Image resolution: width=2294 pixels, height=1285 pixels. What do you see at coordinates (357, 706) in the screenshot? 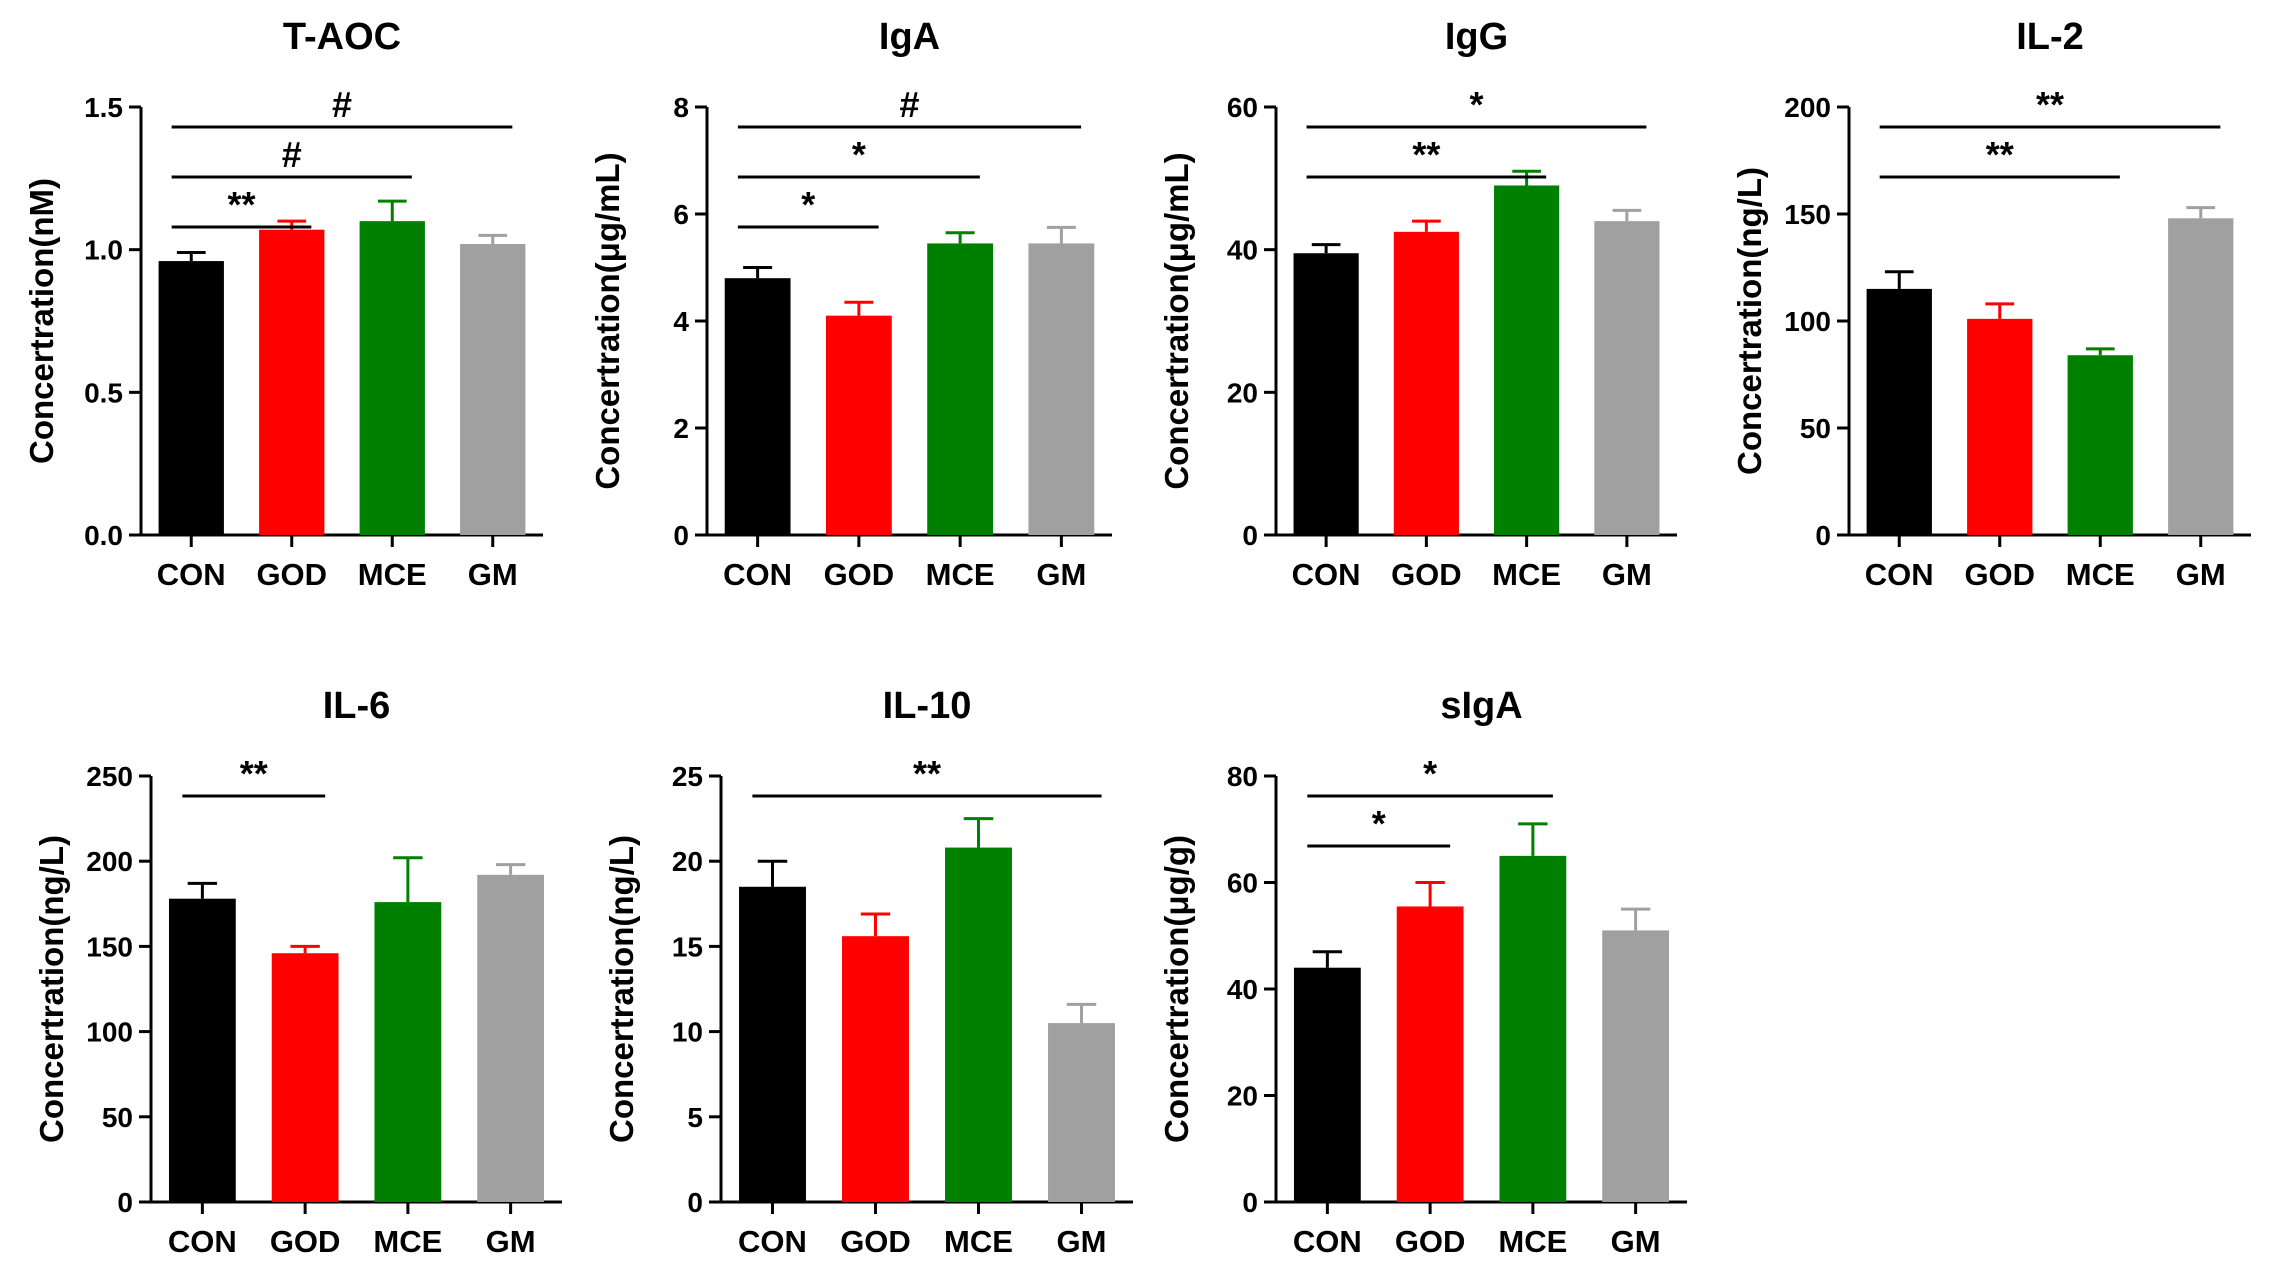
I see `chart-title: IL-6` at bounding box center [357, 706].